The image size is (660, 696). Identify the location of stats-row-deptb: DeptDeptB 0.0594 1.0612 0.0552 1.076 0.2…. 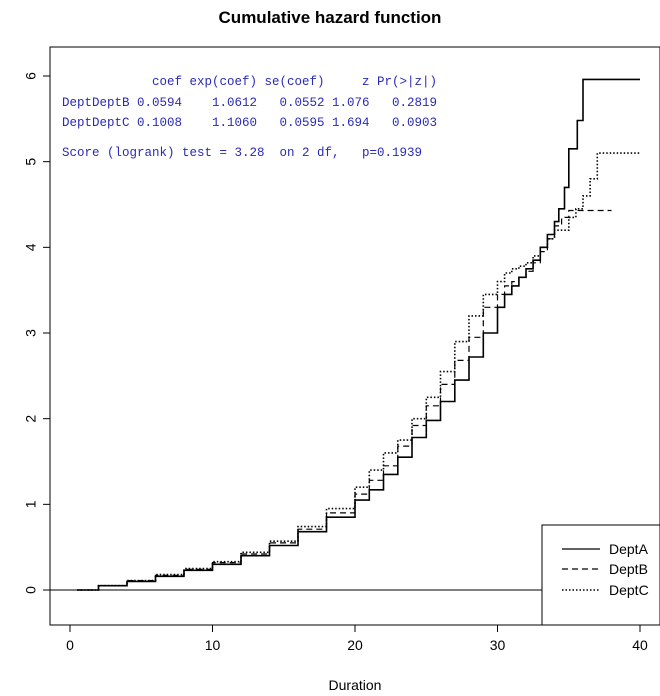
(249, 103).